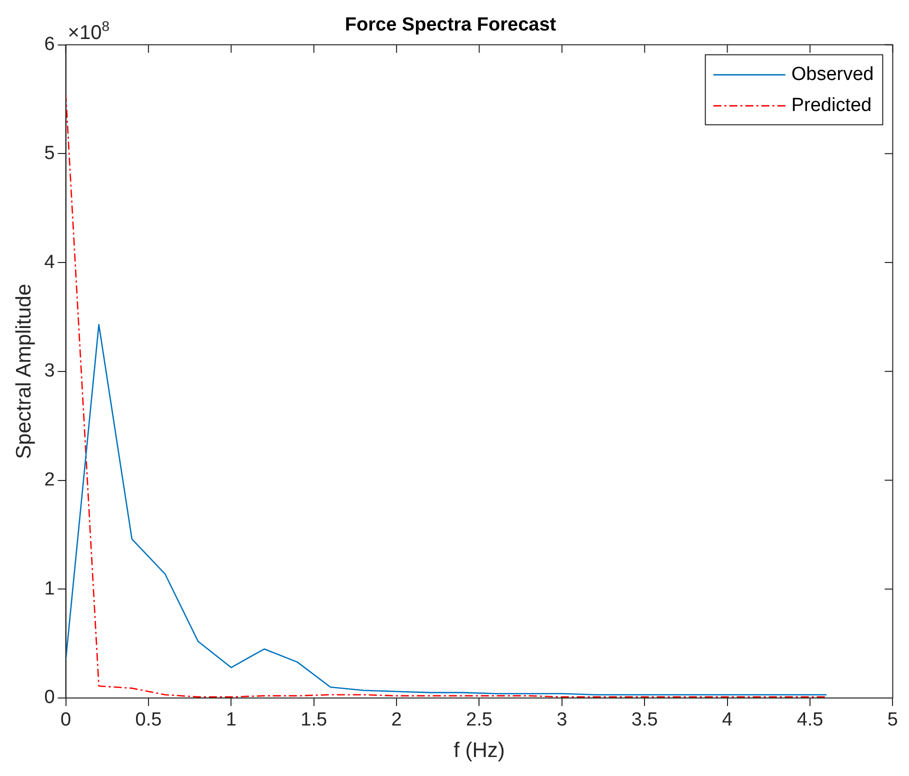 The image size is (909, 776). Describe the element at coordinates (314, 720) in the screenshot. I see `x-tick-label: 1.5` at that location.